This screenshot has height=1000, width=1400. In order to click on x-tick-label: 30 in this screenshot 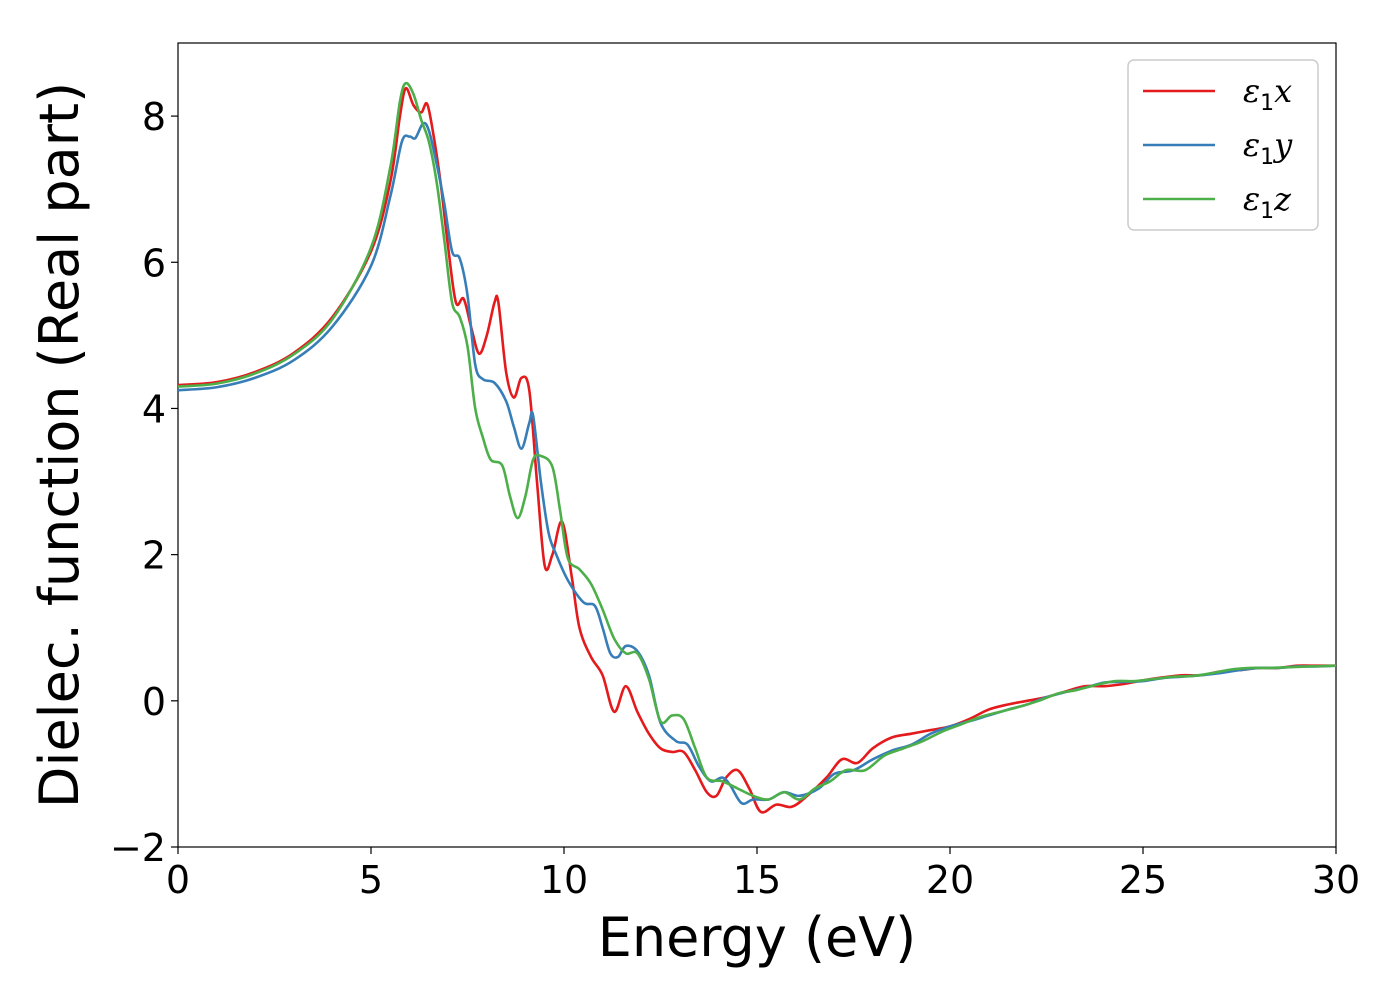, I will do `click(1336, 880)`.